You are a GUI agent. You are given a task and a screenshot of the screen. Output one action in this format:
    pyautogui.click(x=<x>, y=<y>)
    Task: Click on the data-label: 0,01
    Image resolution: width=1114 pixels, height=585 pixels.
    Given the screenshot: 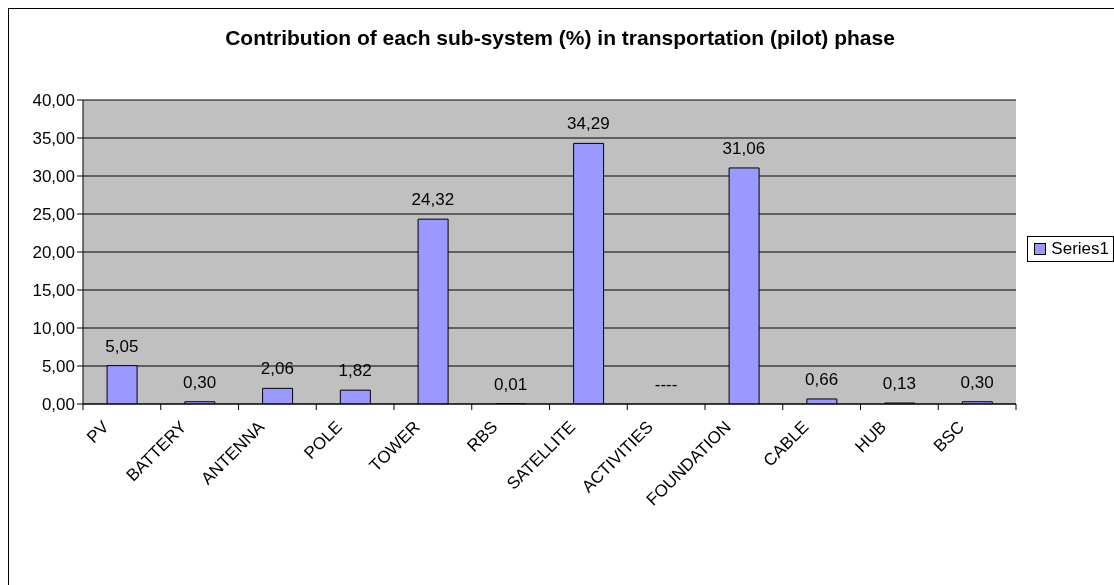 What is the action you would take?
    pyautogui.click(x=511, y=384)
    